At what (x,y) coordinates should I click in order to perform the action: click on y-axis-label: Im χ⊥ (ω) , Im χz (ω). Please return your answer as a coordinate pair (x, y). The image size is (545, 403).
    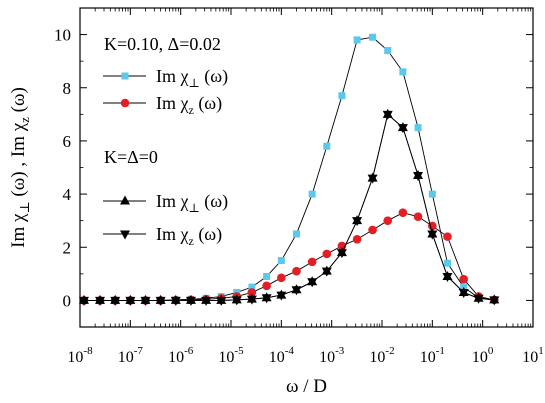
    Looking at the image, I should click on (20, 167).